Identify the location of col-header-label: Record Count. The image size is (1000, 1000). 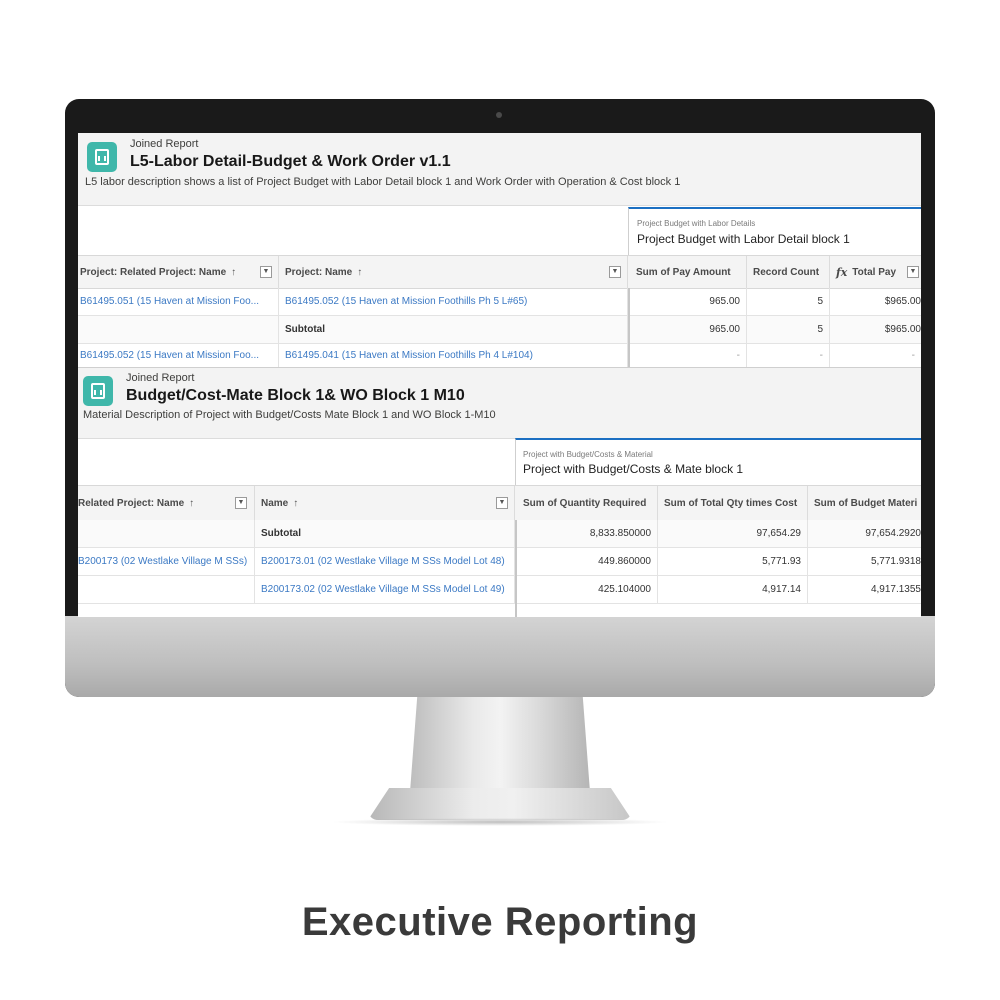
(786, 272).